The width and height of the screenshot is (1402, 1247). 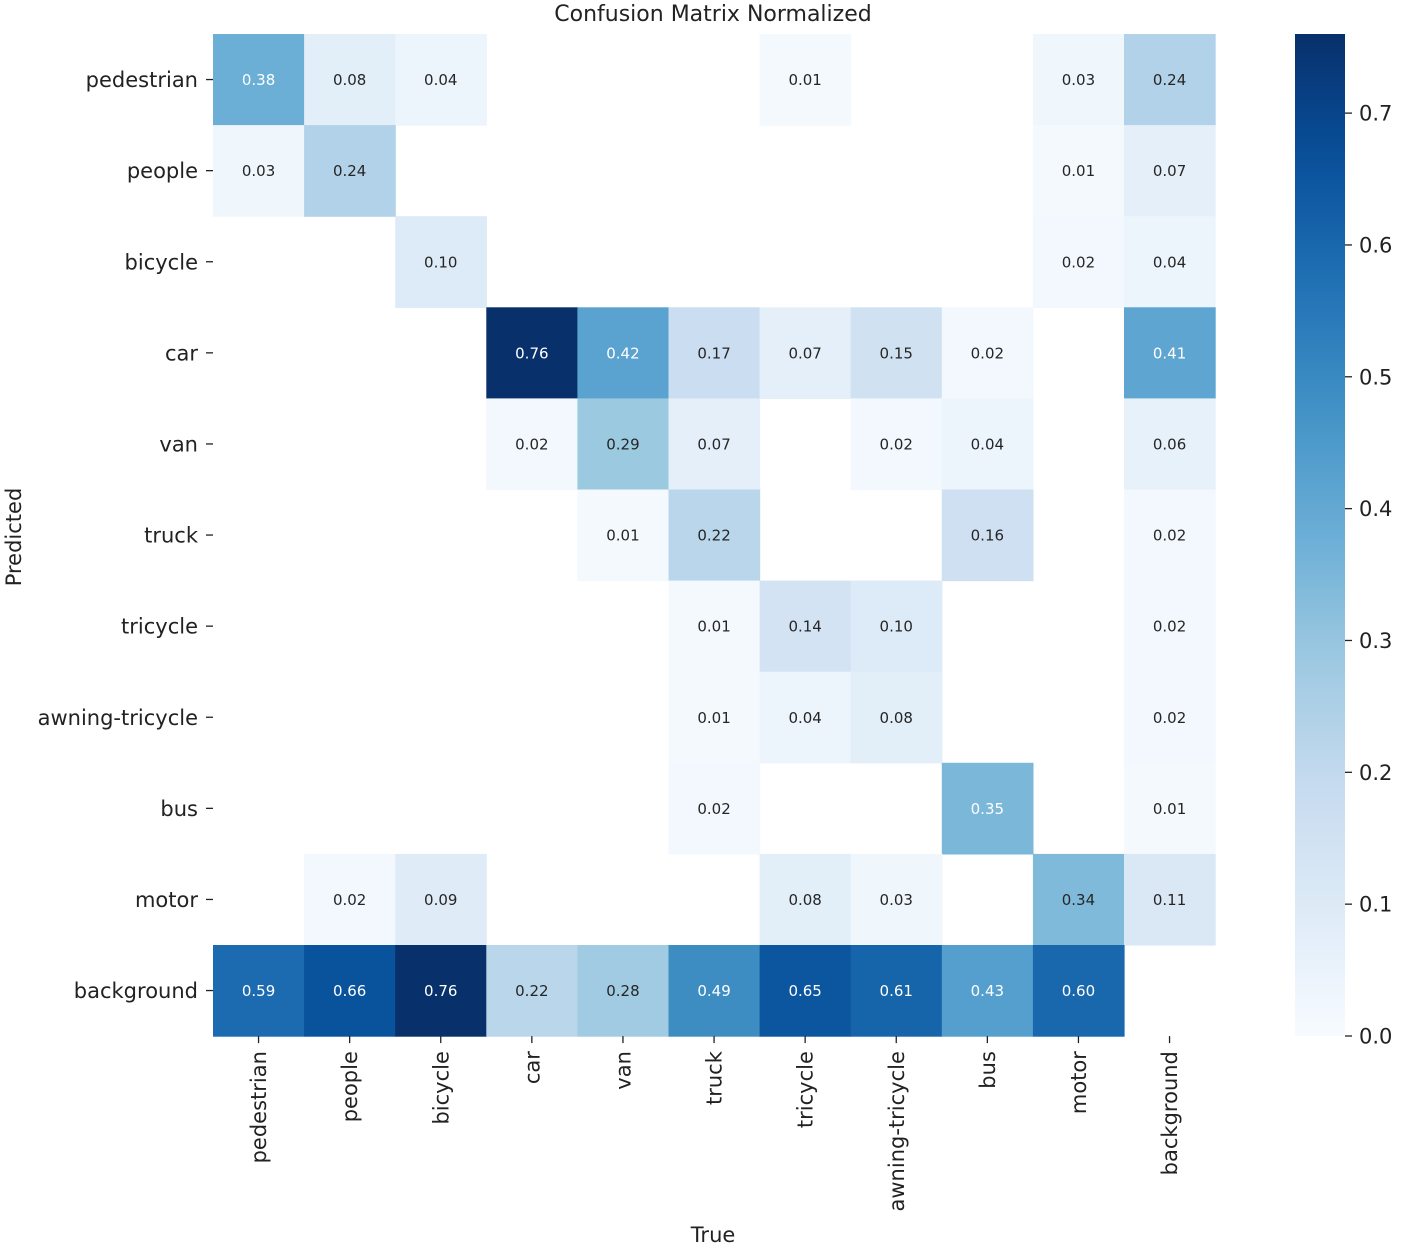 What do you see at coordinates (1079, 1082) in the screenshot?
I see `x-tick-label: motor` at bounding box center [1079, 1082].